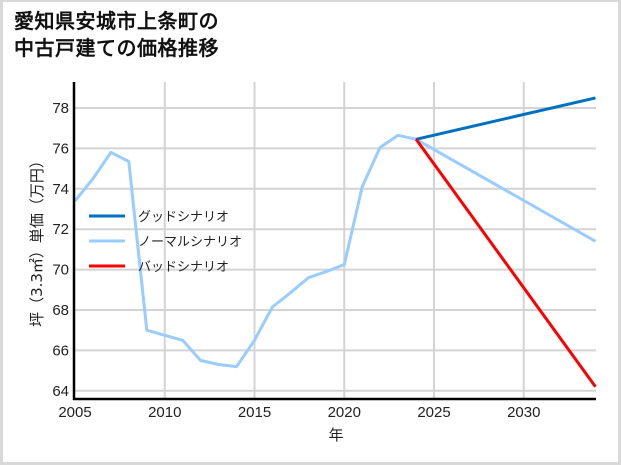 The height and width of the screenshot is (465, 621). Describe the element at coordinates (190, 242) in the screenshot. I see `legend-label: ノーマルシナリオ` at that location.